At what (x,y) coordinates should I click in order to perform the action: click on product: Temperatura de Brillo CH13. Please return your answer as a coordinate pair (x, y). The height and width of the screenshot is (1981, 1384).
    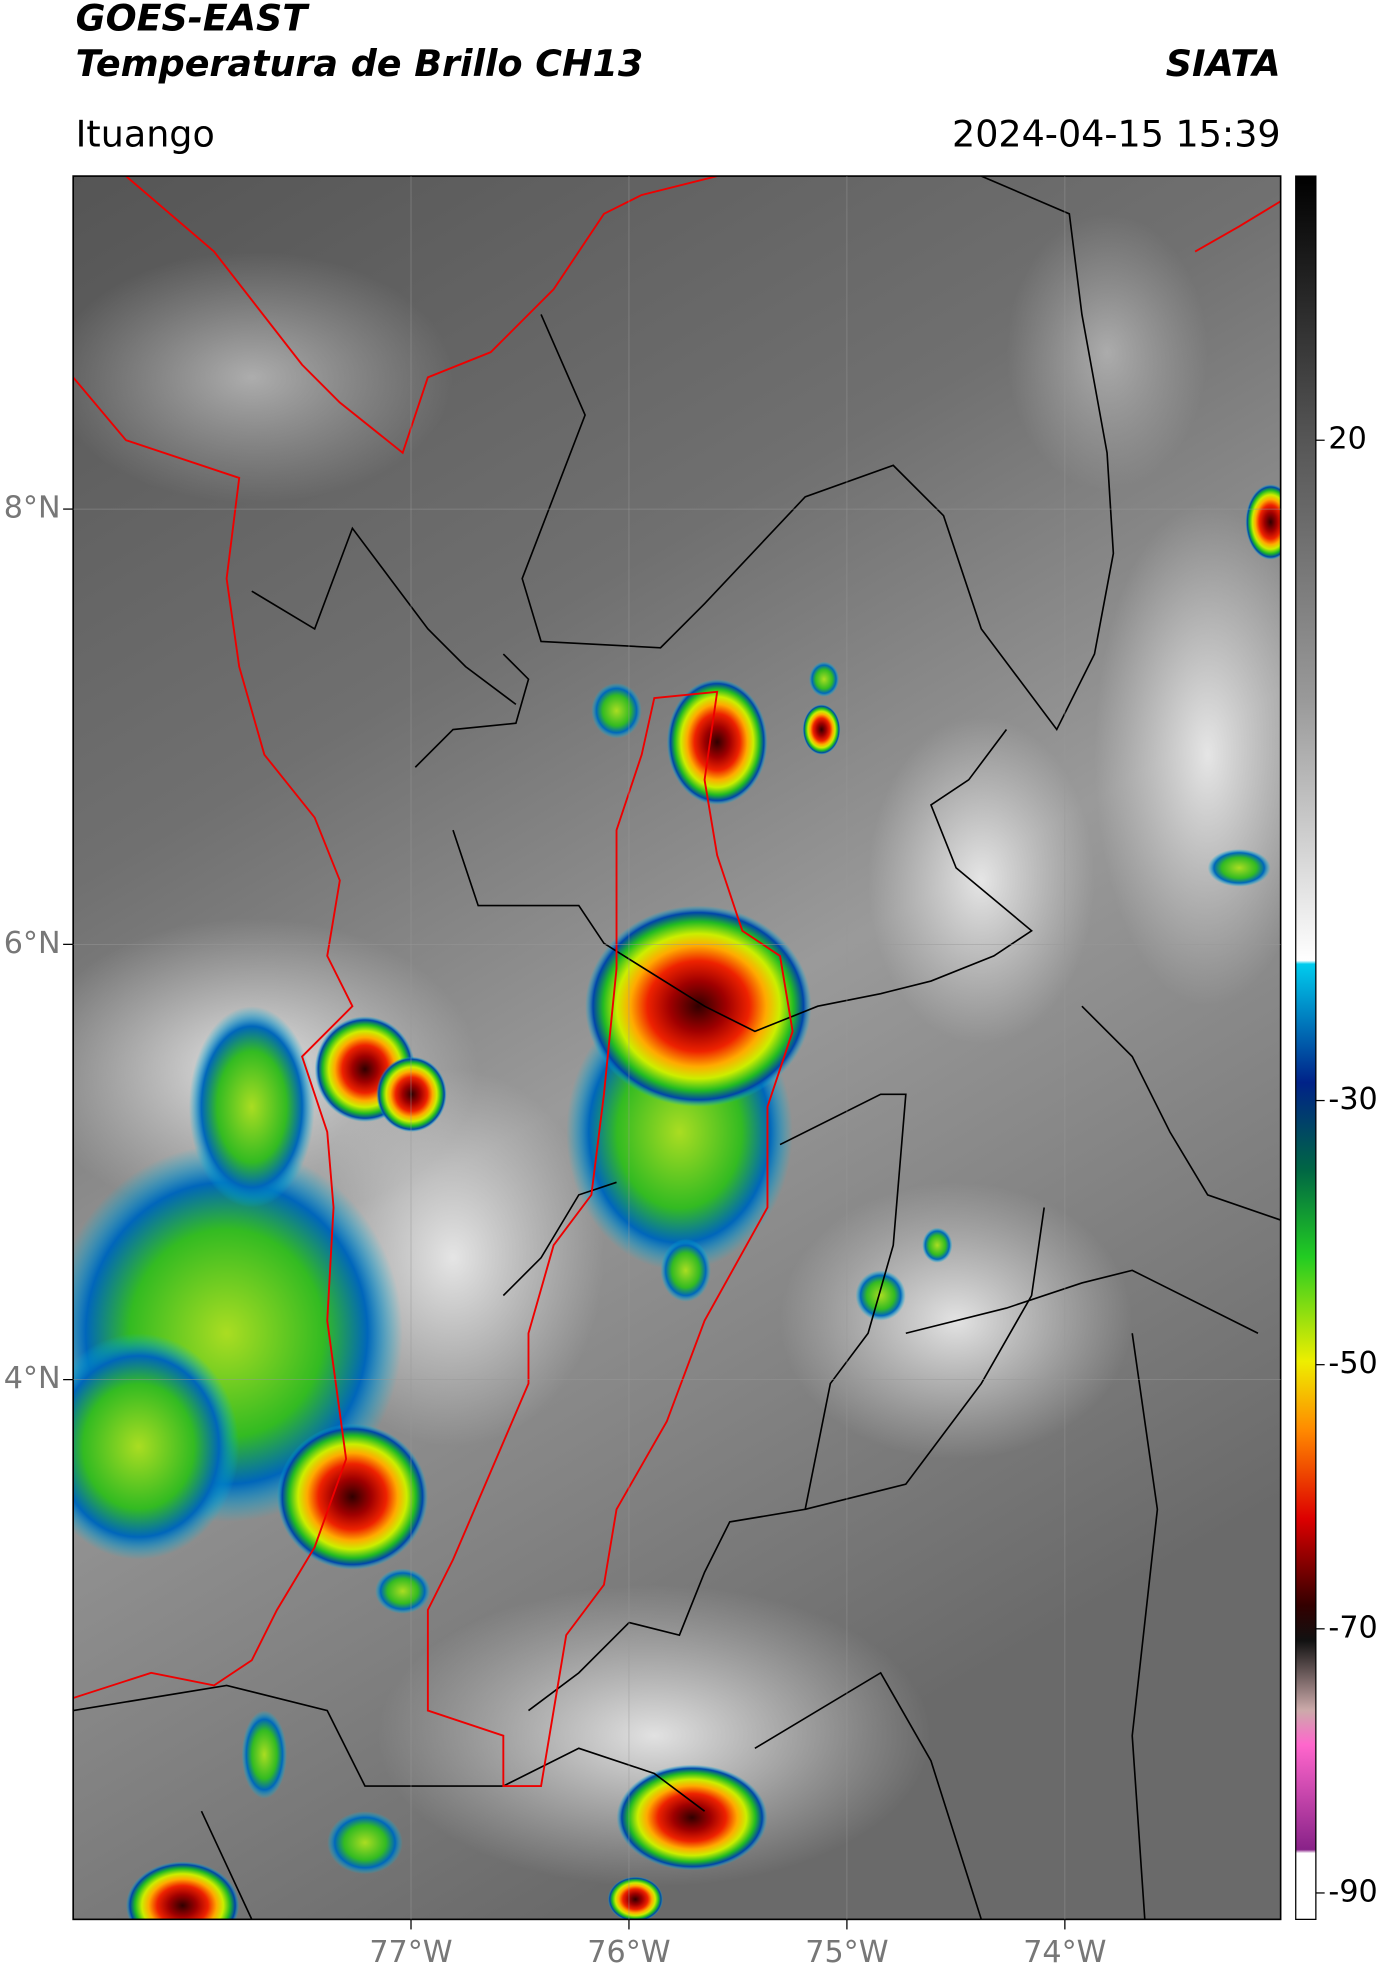
    Looking at the image, I should click on (360, 63).